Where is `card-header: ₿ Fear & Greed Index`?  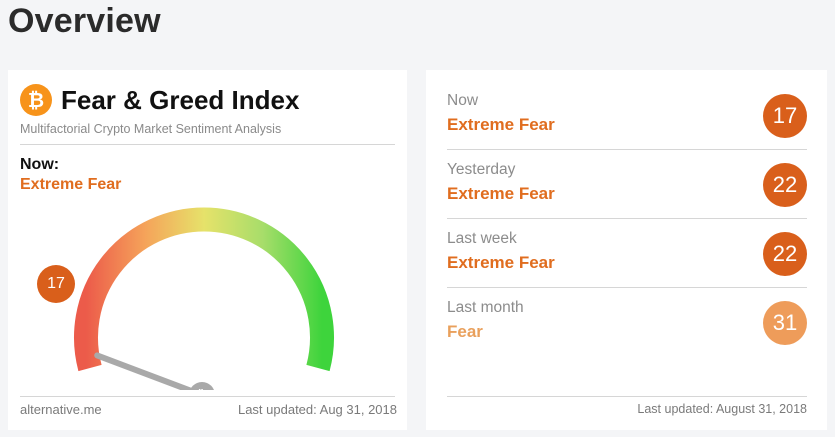
card-header: ₿ Fear & Greed Index is located at coordinates (159, 100).